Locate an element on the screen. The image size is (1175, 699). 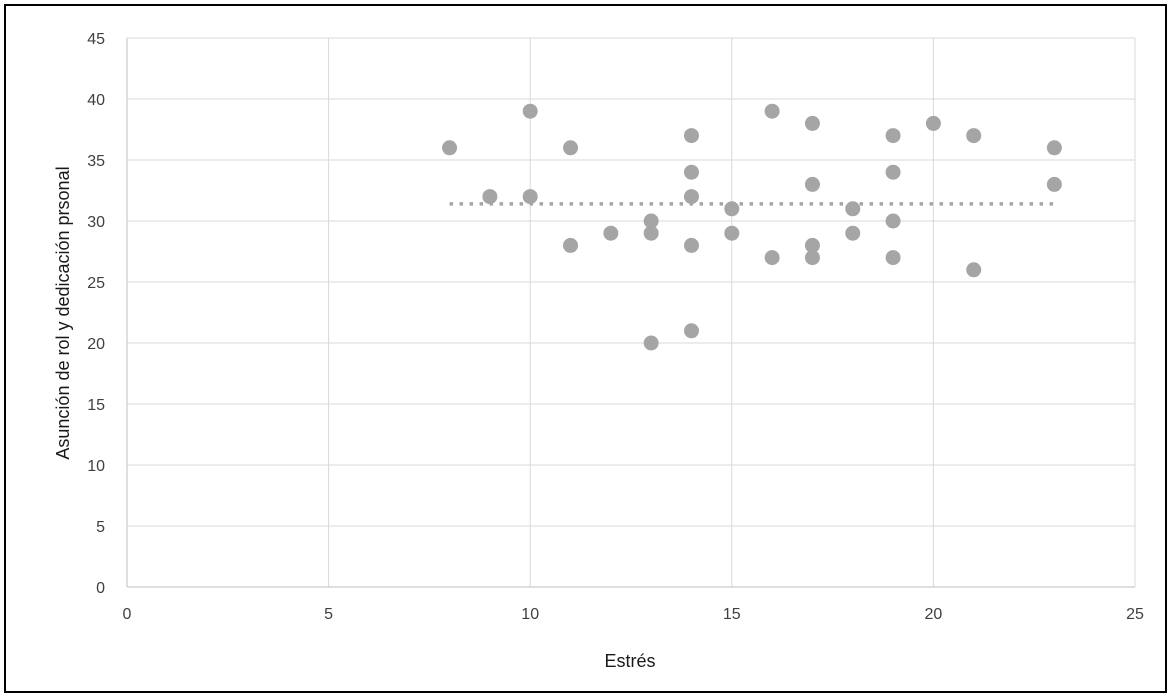
x-tick-labels: 0 5 10 15 20 25 is located at coordinates (633, 614).